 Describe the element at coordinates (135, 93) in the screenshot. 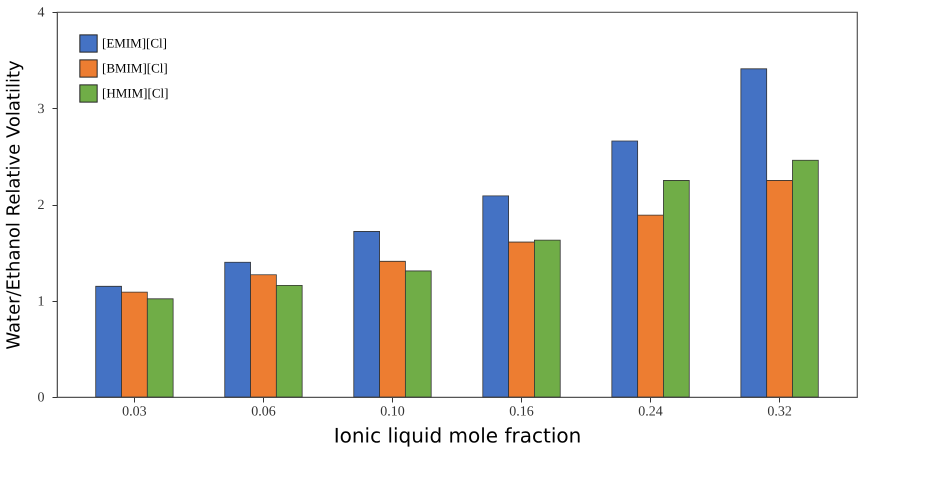

I see `legend-label: [HMIM][Cl]` at that location.